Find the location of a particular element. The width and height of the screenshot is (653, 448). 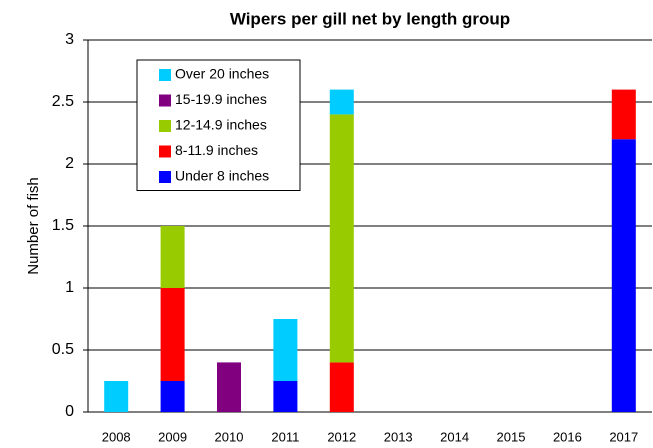

x-tick-label: 2011 is located at coordinates (285, 436).